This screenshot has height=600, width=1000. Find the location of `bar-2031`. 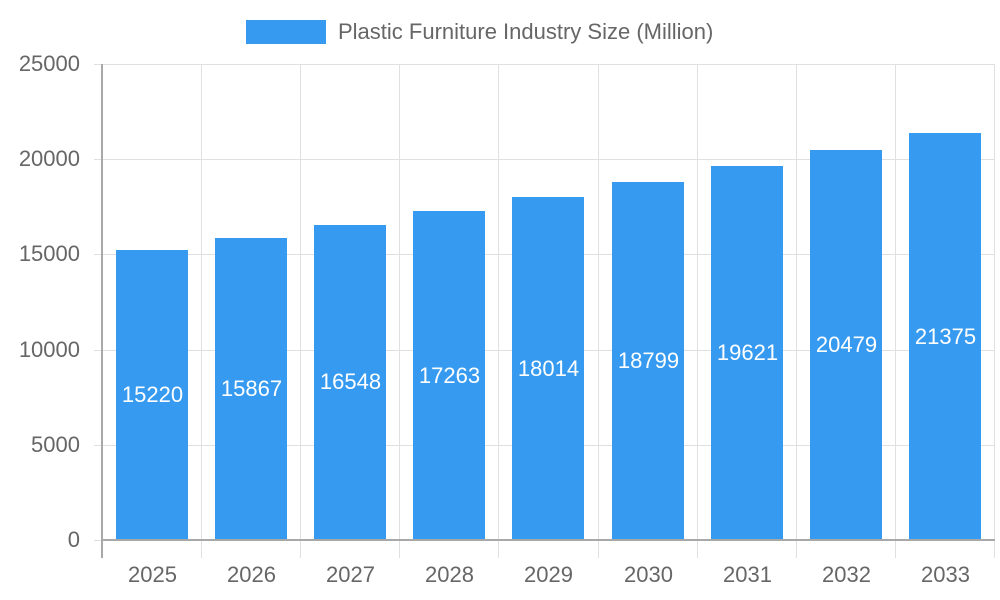

bar-2031 is located at coordinates (747, 353).